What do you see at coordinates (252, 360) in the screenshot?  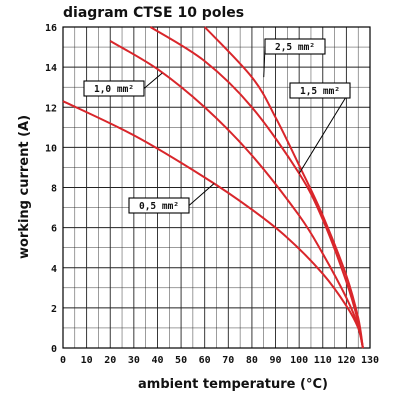 I see `x-tick-label: 80` at bounding box center [252, 360].